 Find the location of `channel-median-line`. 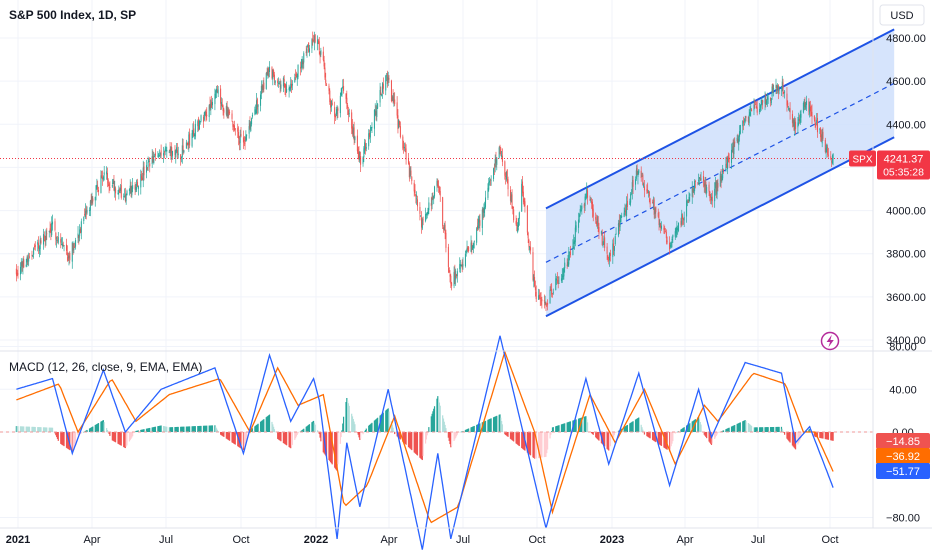

channel-median-line is located at coordinates (720, 172).